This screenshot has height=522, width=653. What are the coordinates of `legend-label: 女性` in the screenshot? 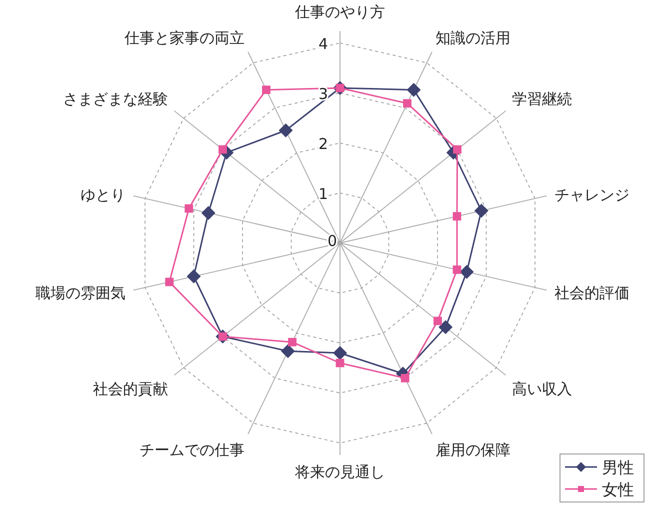 It's located at (618, 489).